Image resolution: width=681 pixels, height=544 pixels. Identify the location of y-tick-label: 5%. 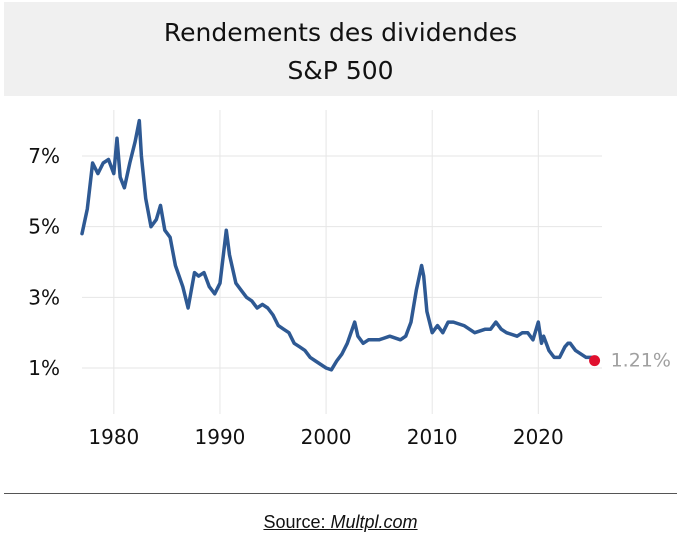
(44, 227).